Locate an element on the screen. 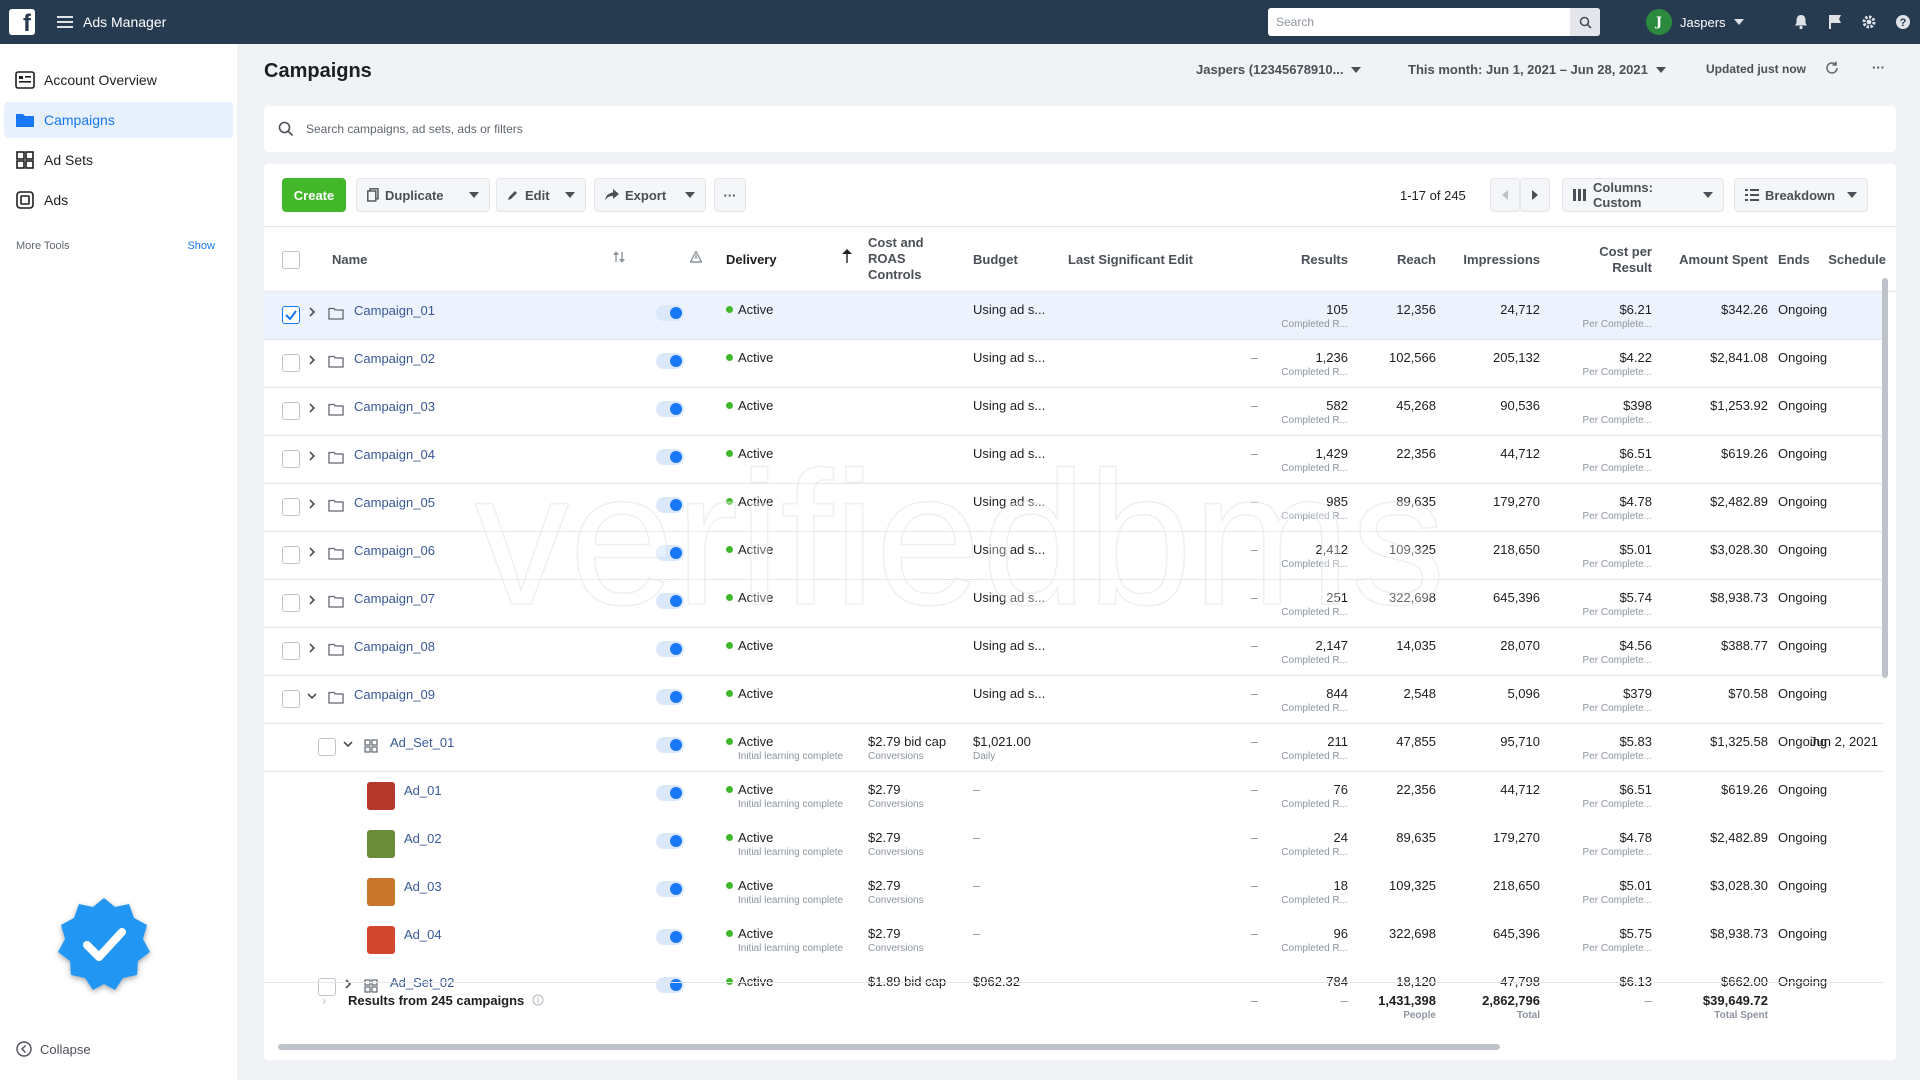 The height and width of the screenshot is (1080, 1920). row-name-link: Ad_03 is located at coordinates (423, 886).